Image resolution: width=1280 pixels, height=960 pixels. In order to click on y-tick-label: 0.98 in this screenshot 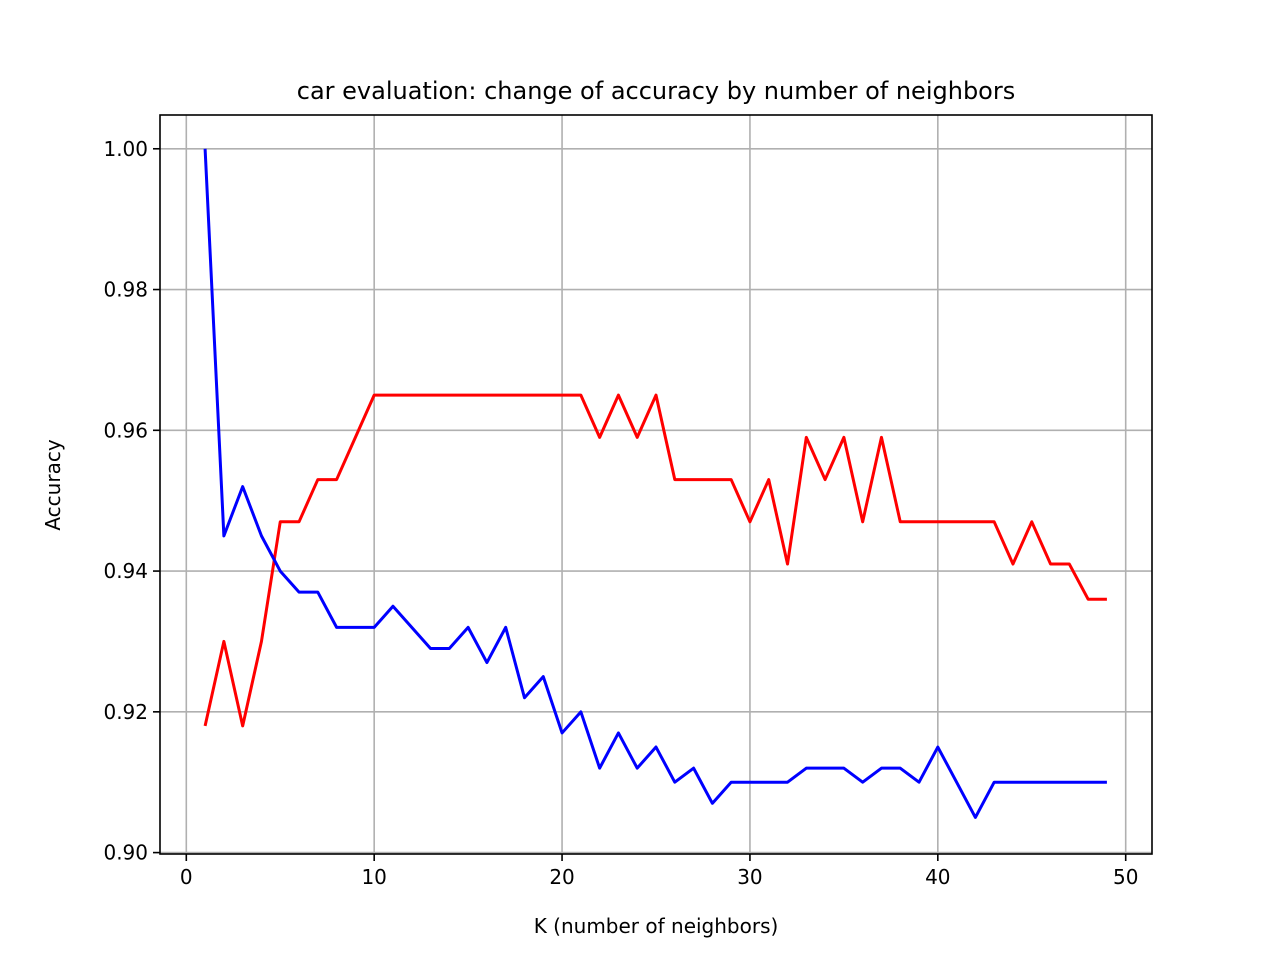, I will do `click(125, 290)`.